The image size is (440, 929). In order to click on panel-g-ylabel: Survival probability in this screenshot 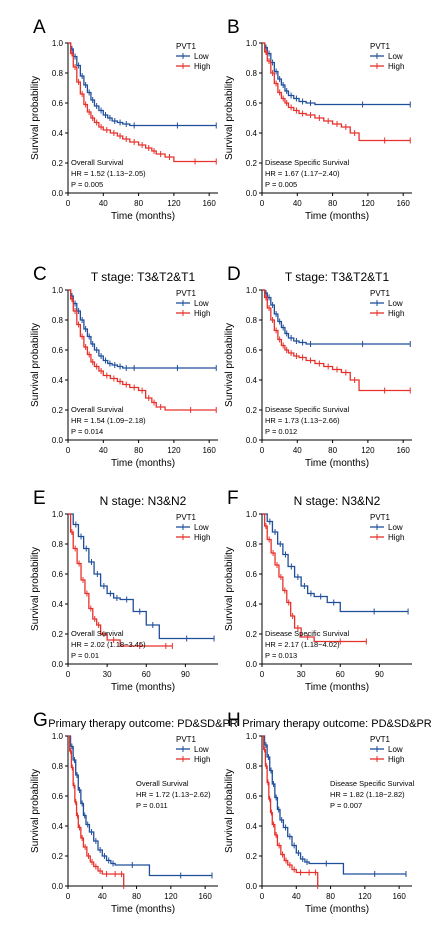, I will do `click(35, 811)`.